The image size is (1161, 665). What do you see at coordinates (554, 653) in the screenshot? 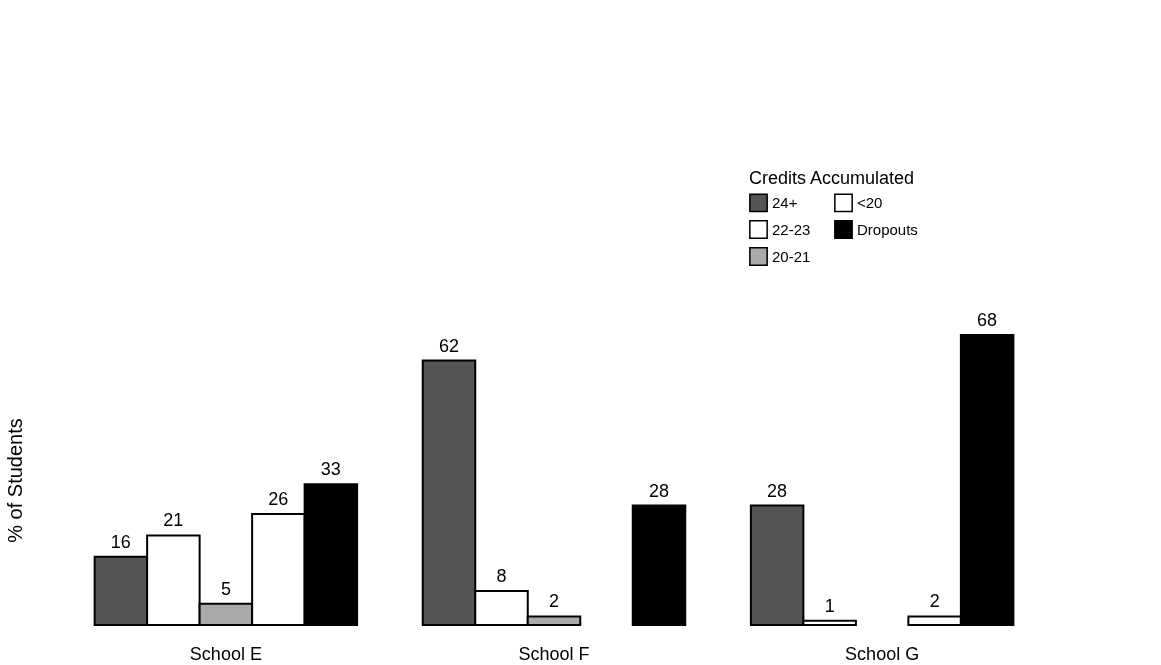
I see `x-tick-label: School F` at bounding box center [554, 653].